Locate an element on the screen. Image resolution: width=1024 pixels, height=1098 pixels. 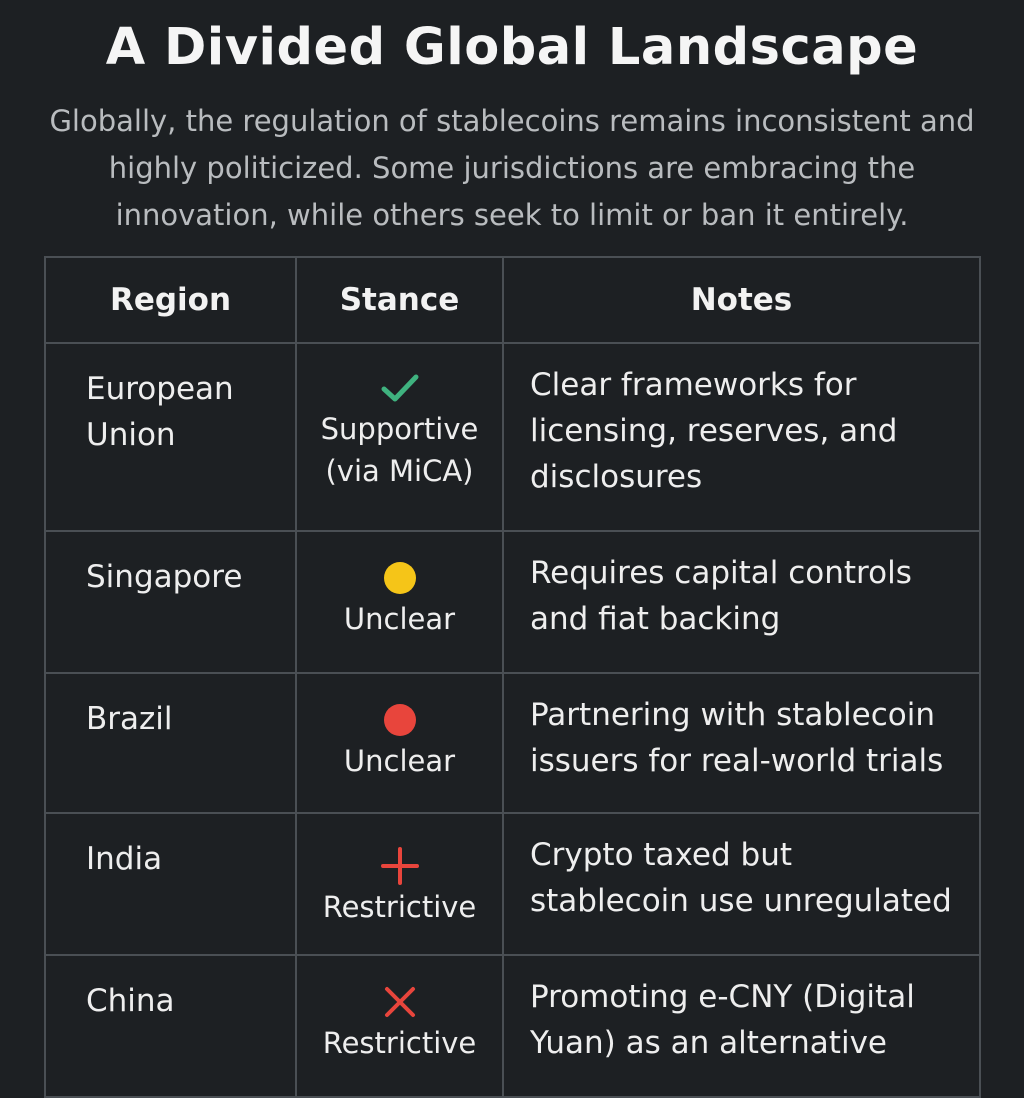
red-circle-icon is located at coordinates (399, 720).